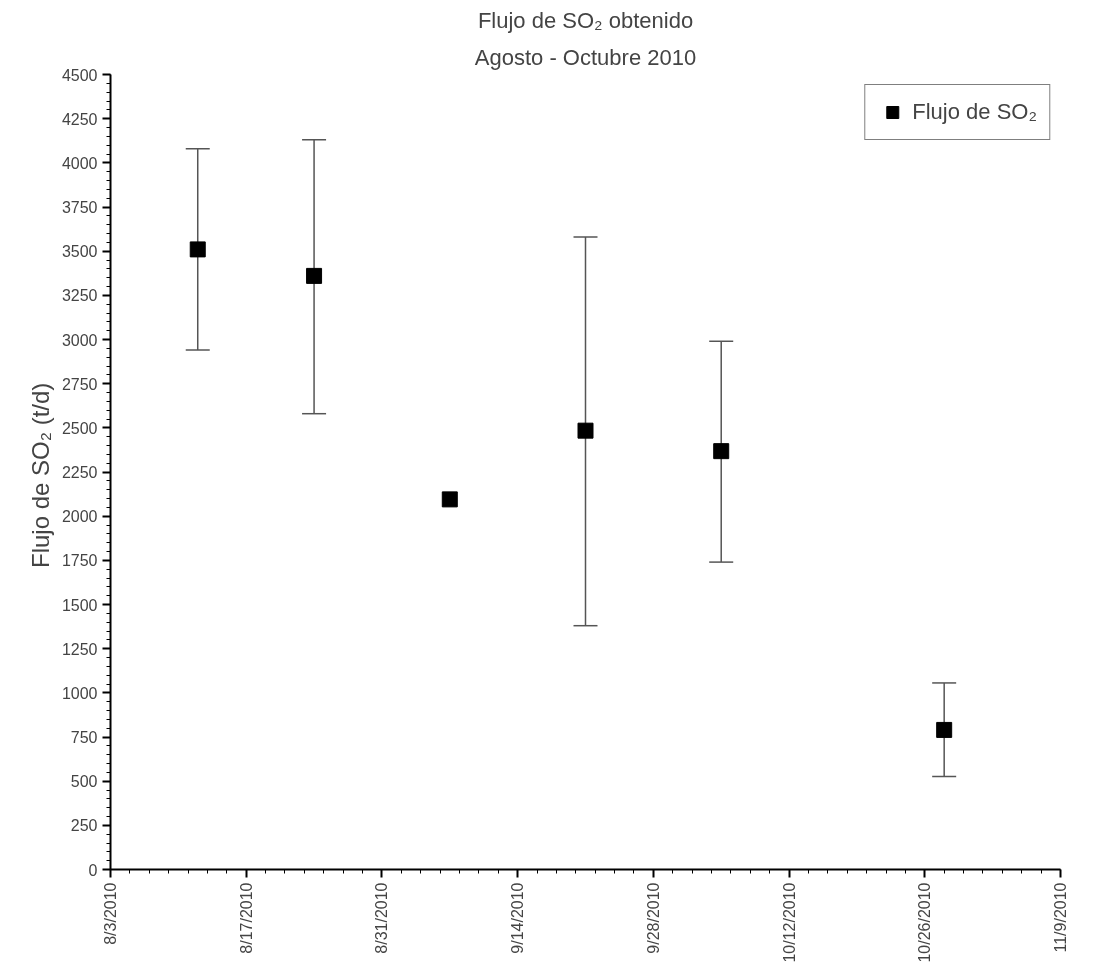  What do you see at coordinates (653, 918) in the screenshot?
I see `x-tick-label: 9/28/2010` at bounding box center [653, 918].